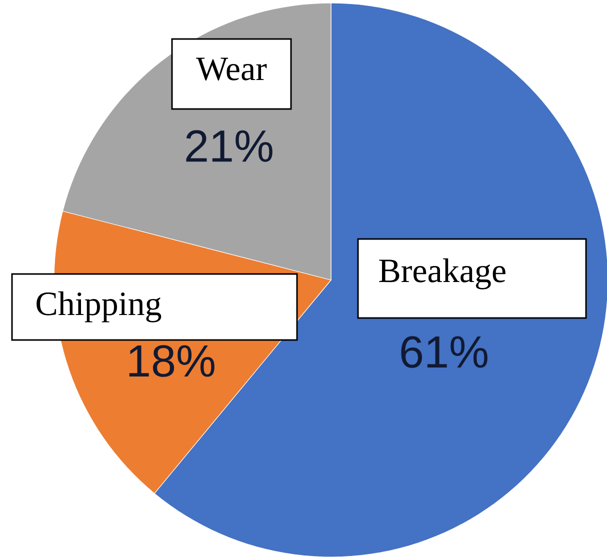 The width and height of the screenshot is (607, 560). I want to click on data-label: 61%, so click(444, 352).